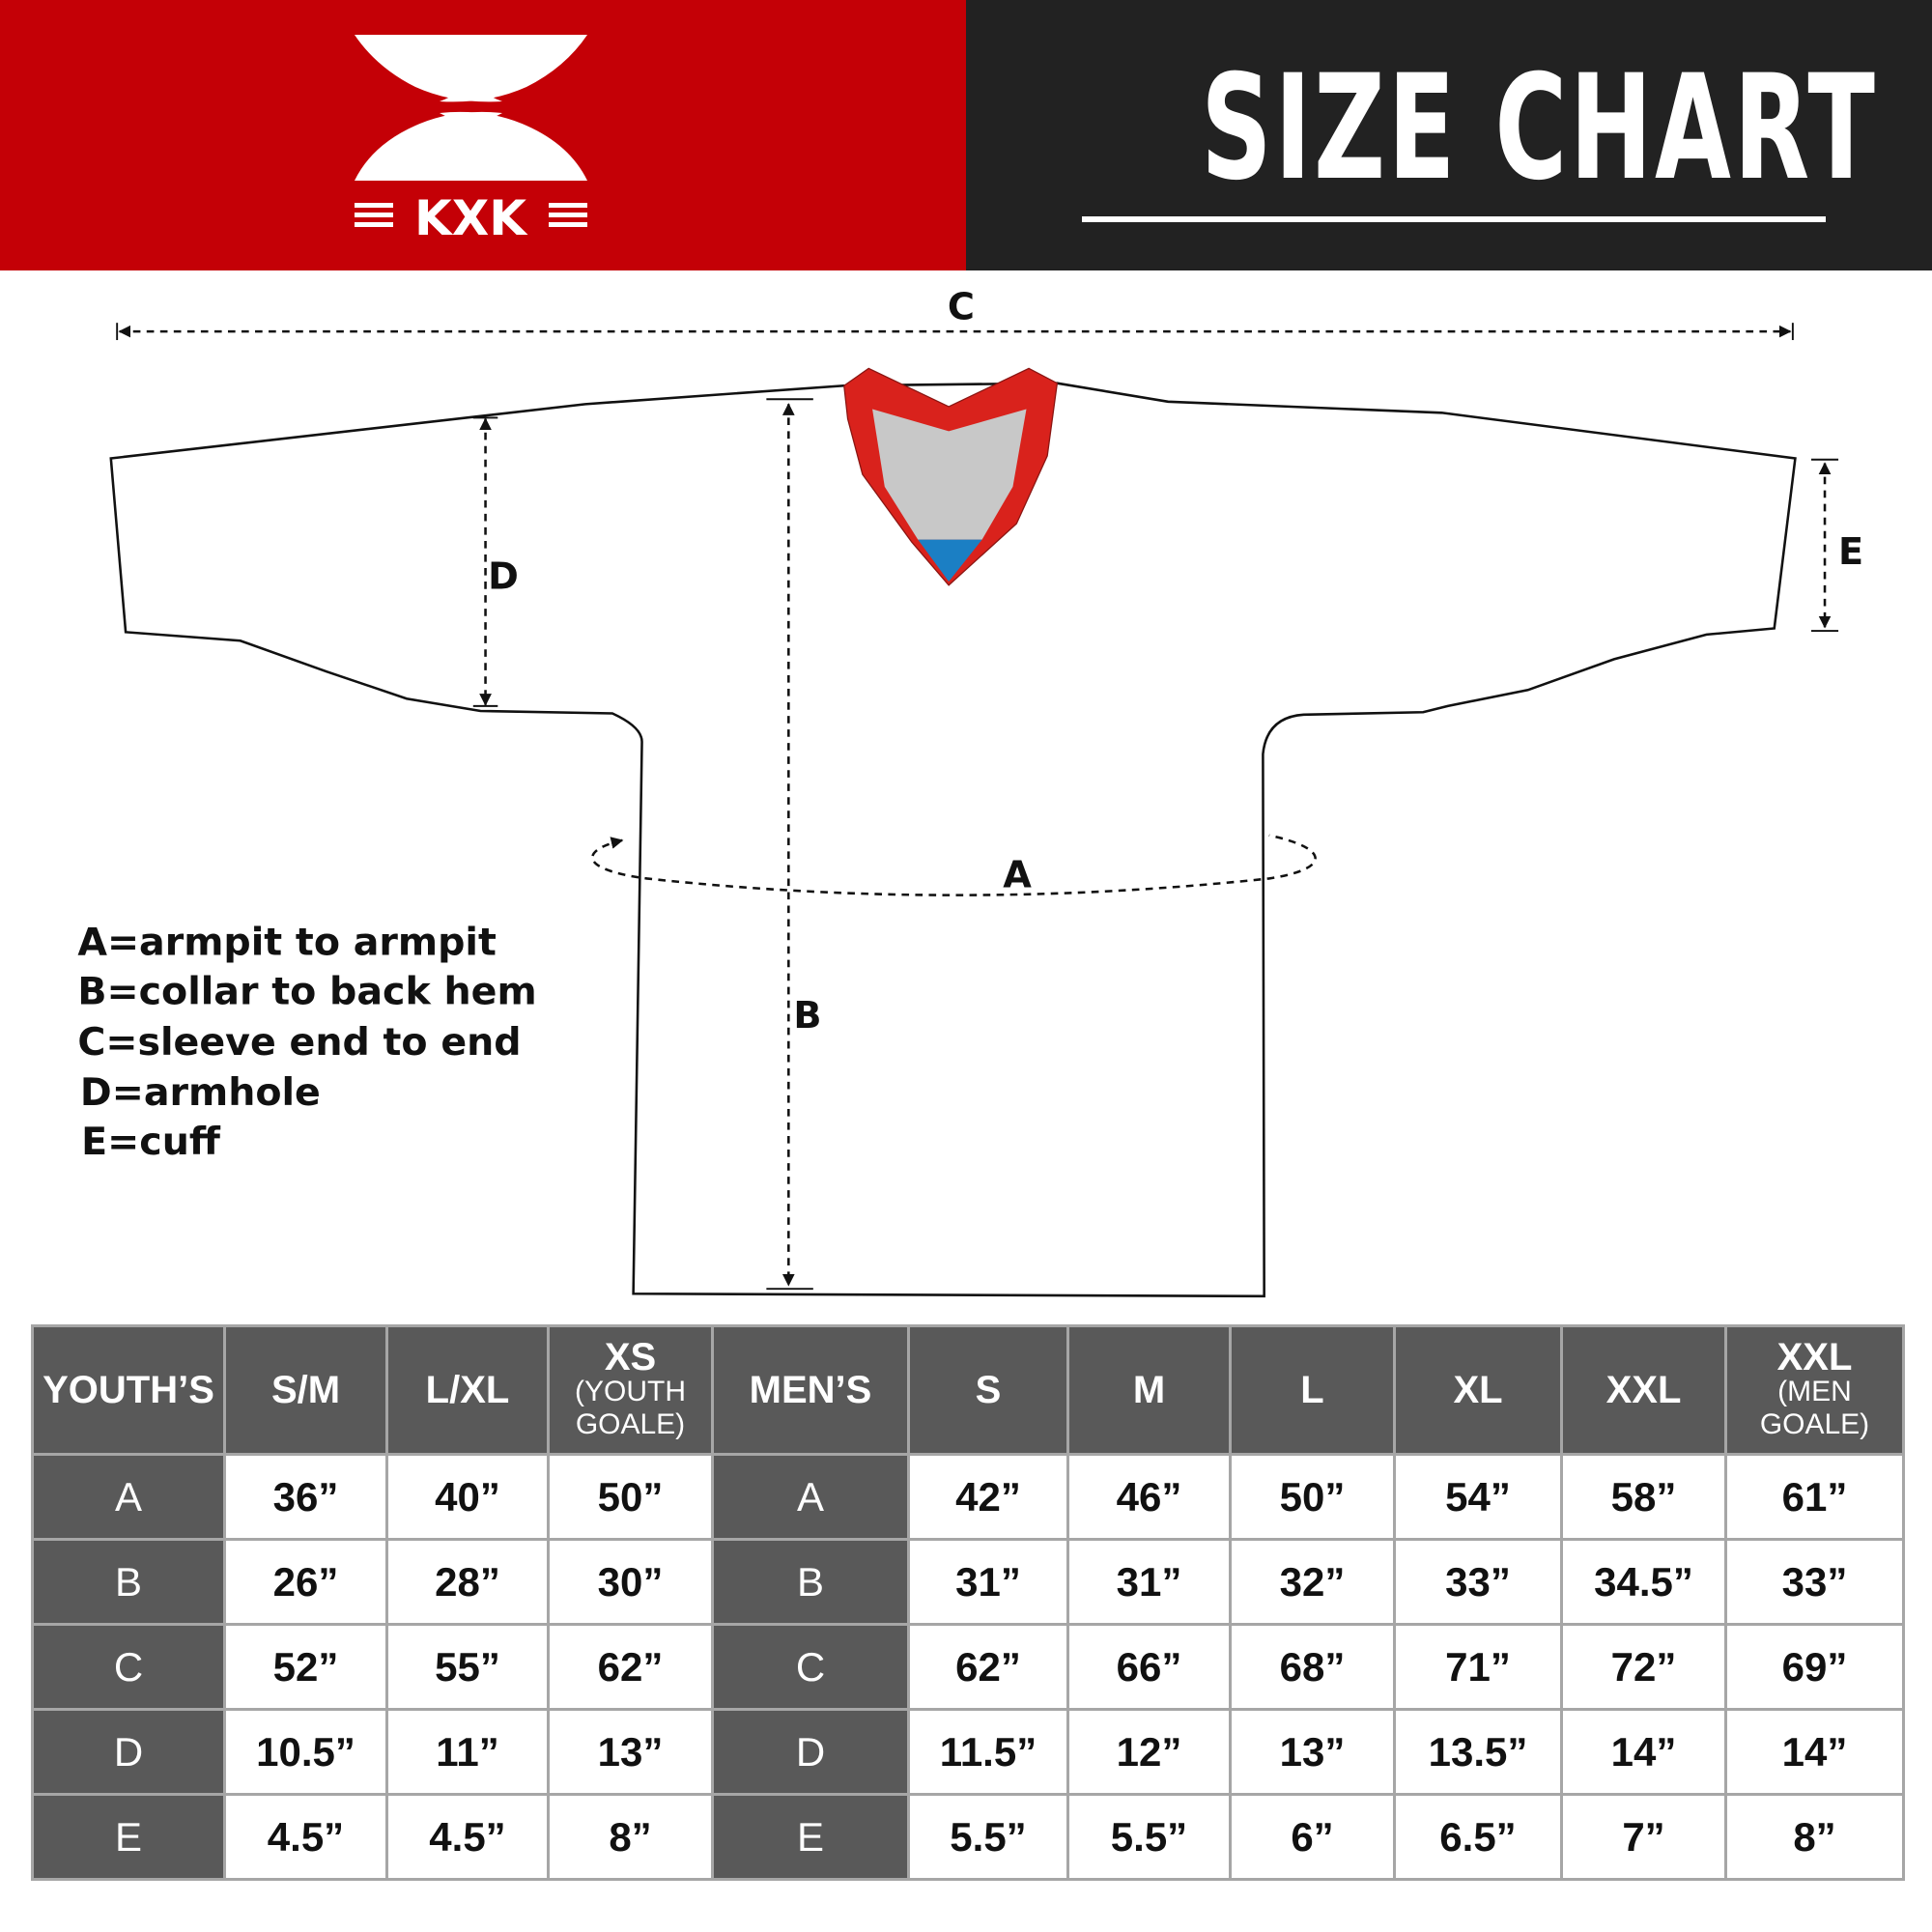 The width and height of the screenshot is (1932, 1932). I want to click on table-cell: 7”, so click(1643, 1837).